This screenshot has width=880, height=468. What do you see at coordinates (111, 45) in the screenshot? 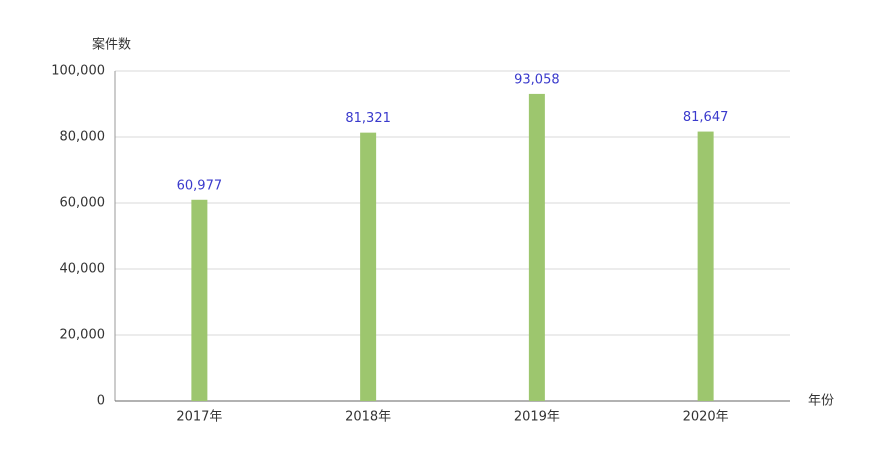
I see `y-axis-label: 案件数` at bounding box center [111, 45].